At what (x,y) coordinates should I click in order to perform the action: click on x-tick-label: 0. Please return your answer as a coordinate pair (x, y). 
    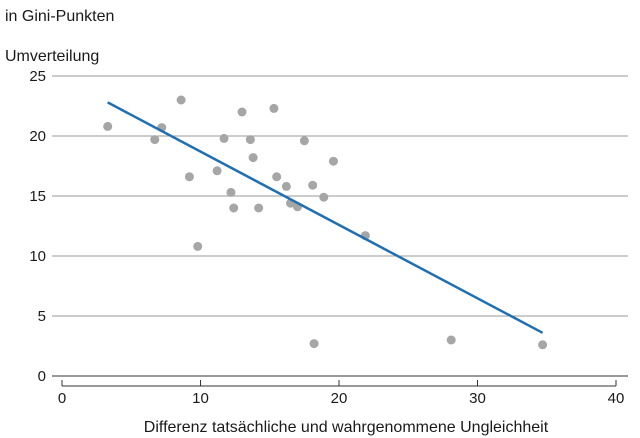
    Looking at the image, I should click on (62, 398).